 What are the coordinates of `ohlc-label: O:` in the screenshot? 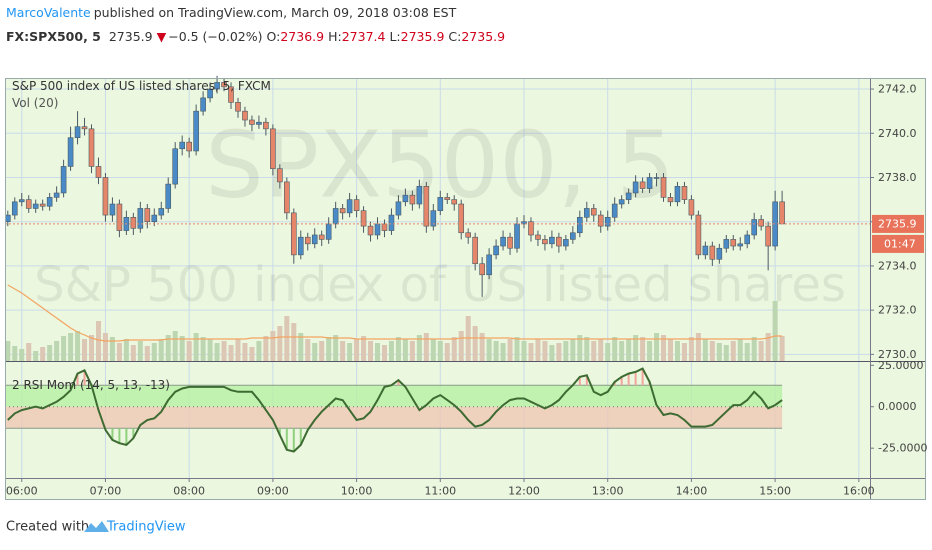 It's located at (273, 36).